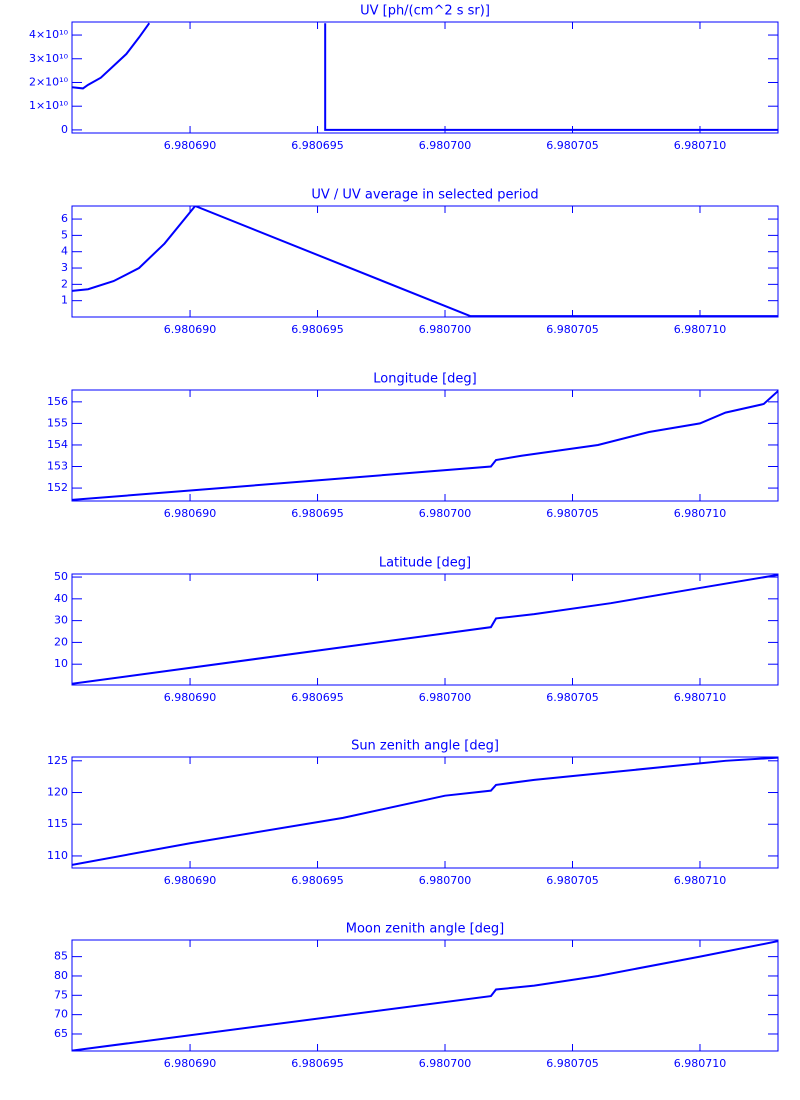 The width and height of the screenshot is (800, 1100). Describe the element at coordinates (61, 641) in the screenshot. I see `y-tick-label: 20` at that location.